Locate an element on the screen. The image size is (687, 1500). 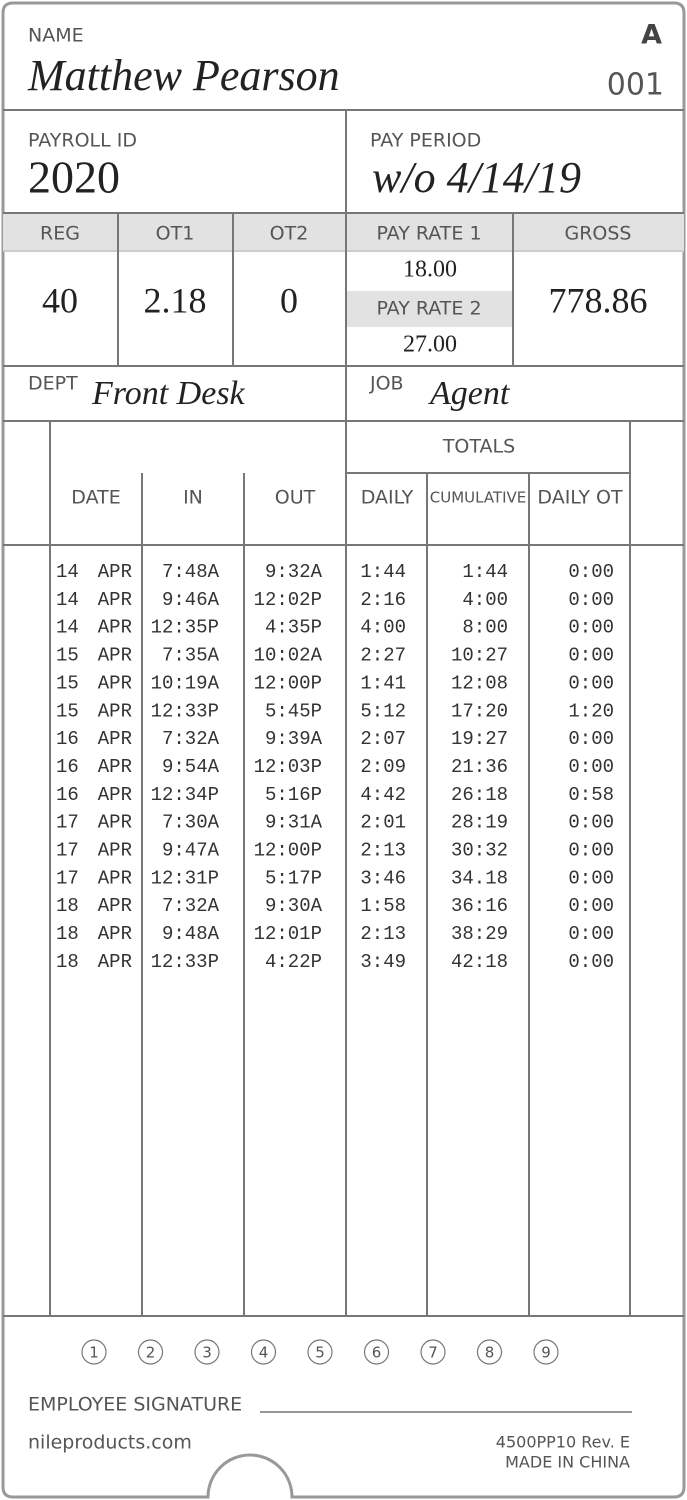
day-number: 8 is located at coordinates (490, 1353).